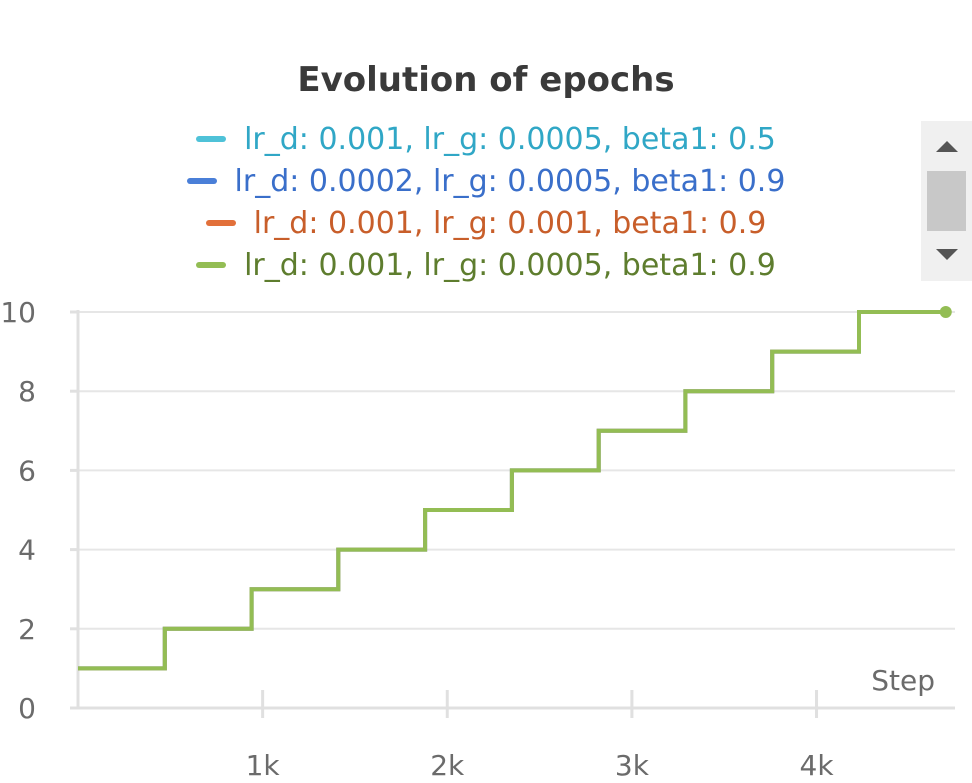 The width and height of the screenshot is (972, 783). I want to click on scroll-up-arrow-icon, so click(947, 146).